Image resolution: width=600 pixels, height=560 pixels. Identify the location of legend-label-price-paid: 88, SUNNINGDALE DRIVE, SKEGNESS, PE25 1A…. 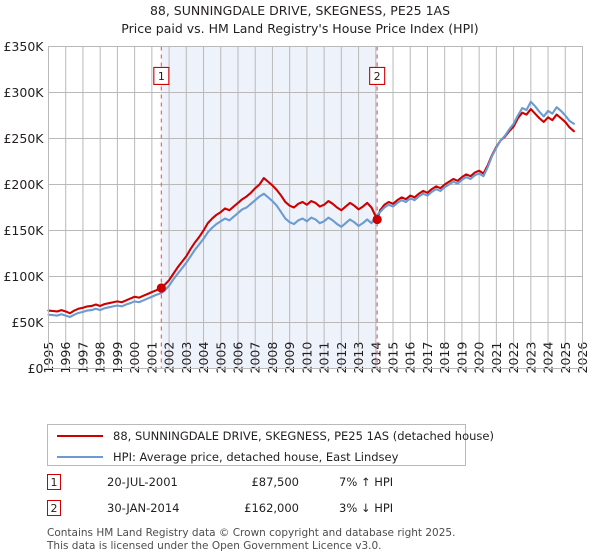
(303, 435).